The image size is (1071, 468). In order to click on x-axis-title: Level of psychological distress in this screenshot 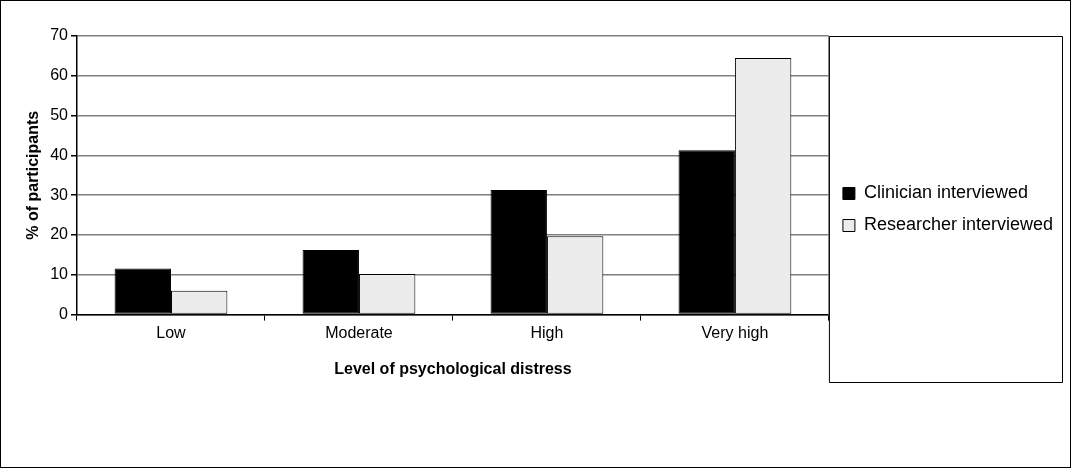, I will do `click(453, 368)`.